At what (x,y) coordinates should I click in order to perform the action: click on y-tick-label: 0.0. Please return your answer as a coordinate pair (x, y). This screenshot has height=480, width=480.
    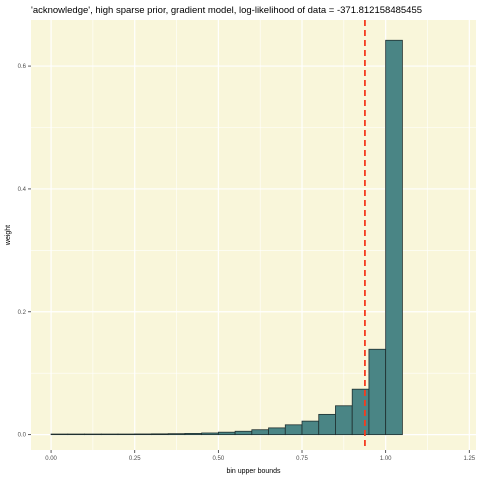
    Looking at the image, I should click on (22, 436).